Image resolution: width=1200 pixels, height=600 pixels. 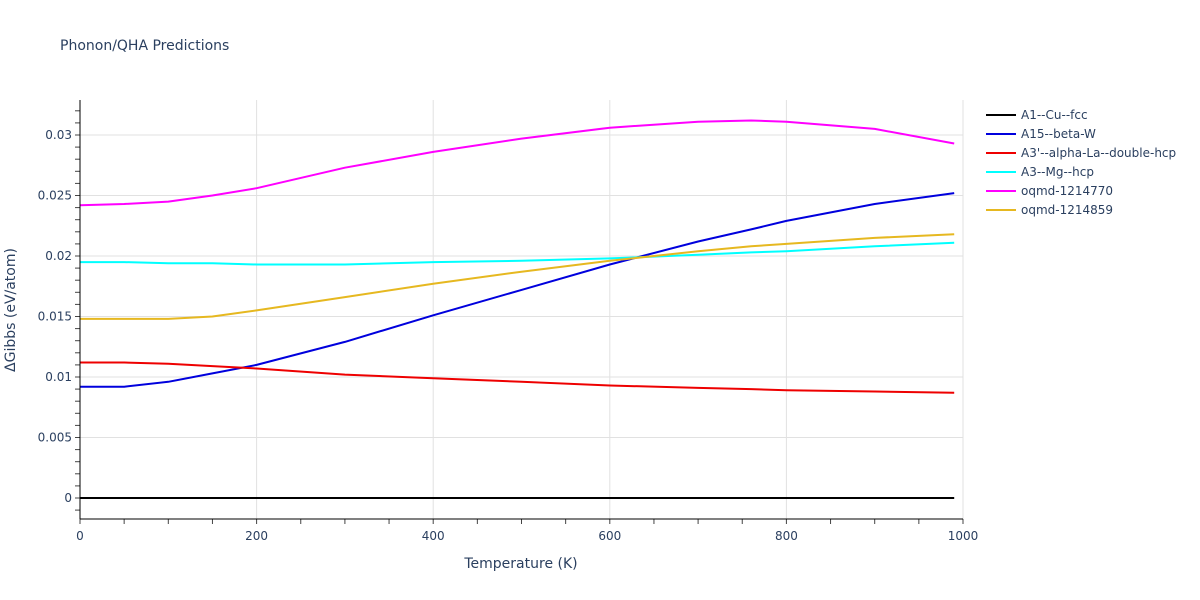 What do you see at coordinates (11, 310) in the screenshot?
I see `y-axis-title: ΔGibbs (eV/atom)` at bounding box center [11, 310].